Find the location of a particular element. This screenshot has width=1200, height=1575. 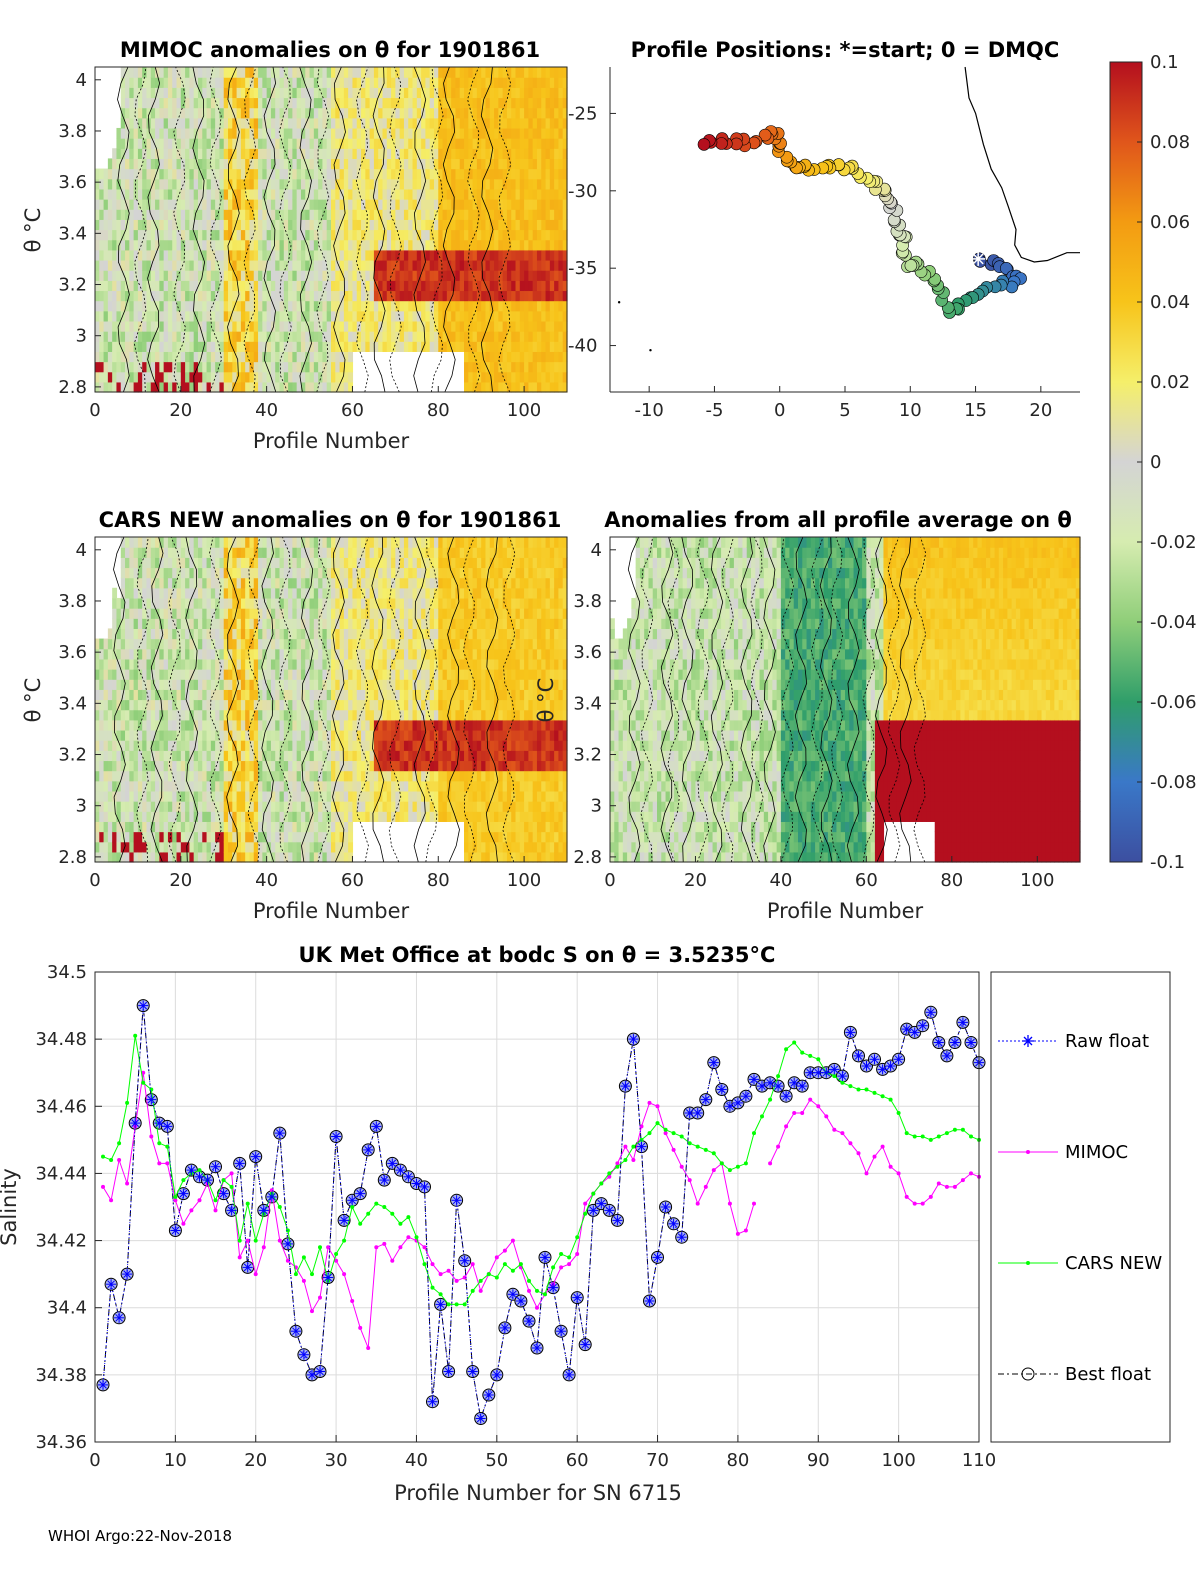

profile-position-point is located at coordinates (721, 143).